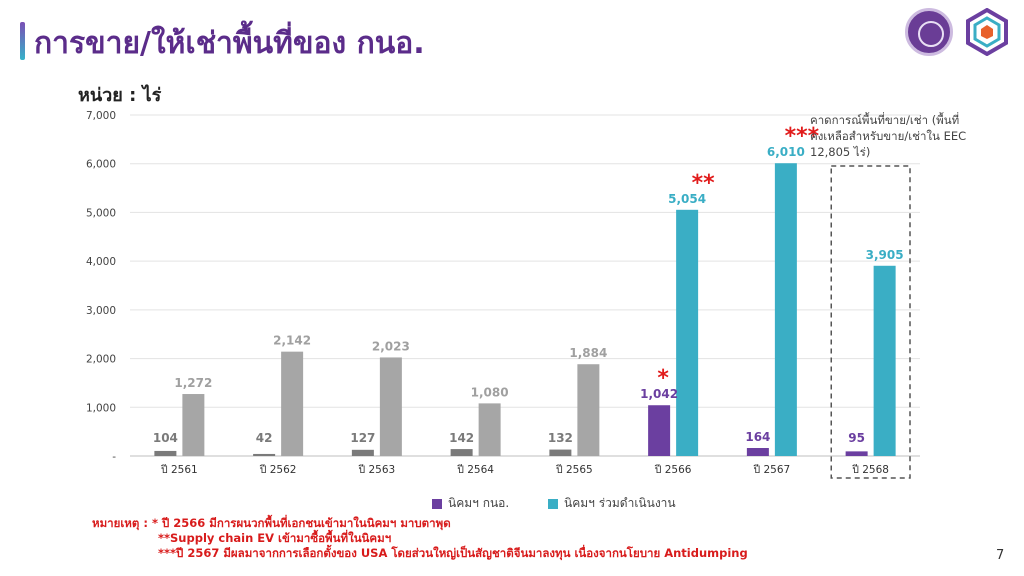  I want to click on hexagon-logo, so click(987, 32).